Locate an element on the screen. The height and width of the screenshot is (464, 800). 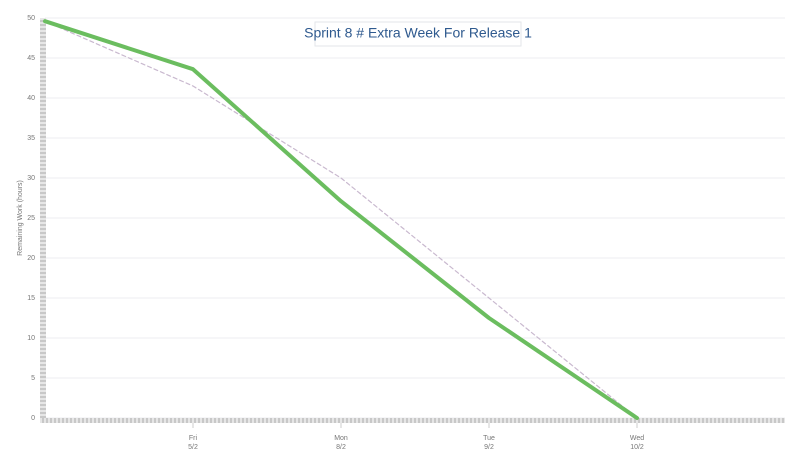
y-tick-label: 20 is located at coordinates (31, 258).